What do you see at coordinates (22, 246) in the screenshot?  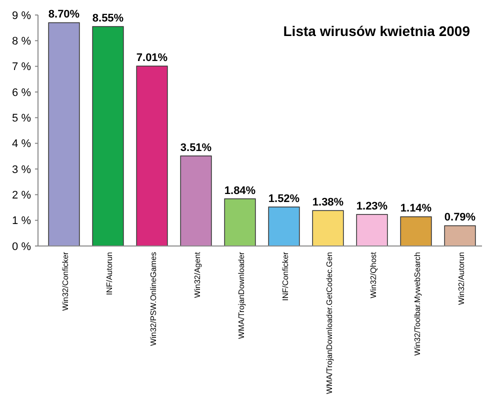 I see `y-tick-label: 0 %` at bounding box center [22, 246].